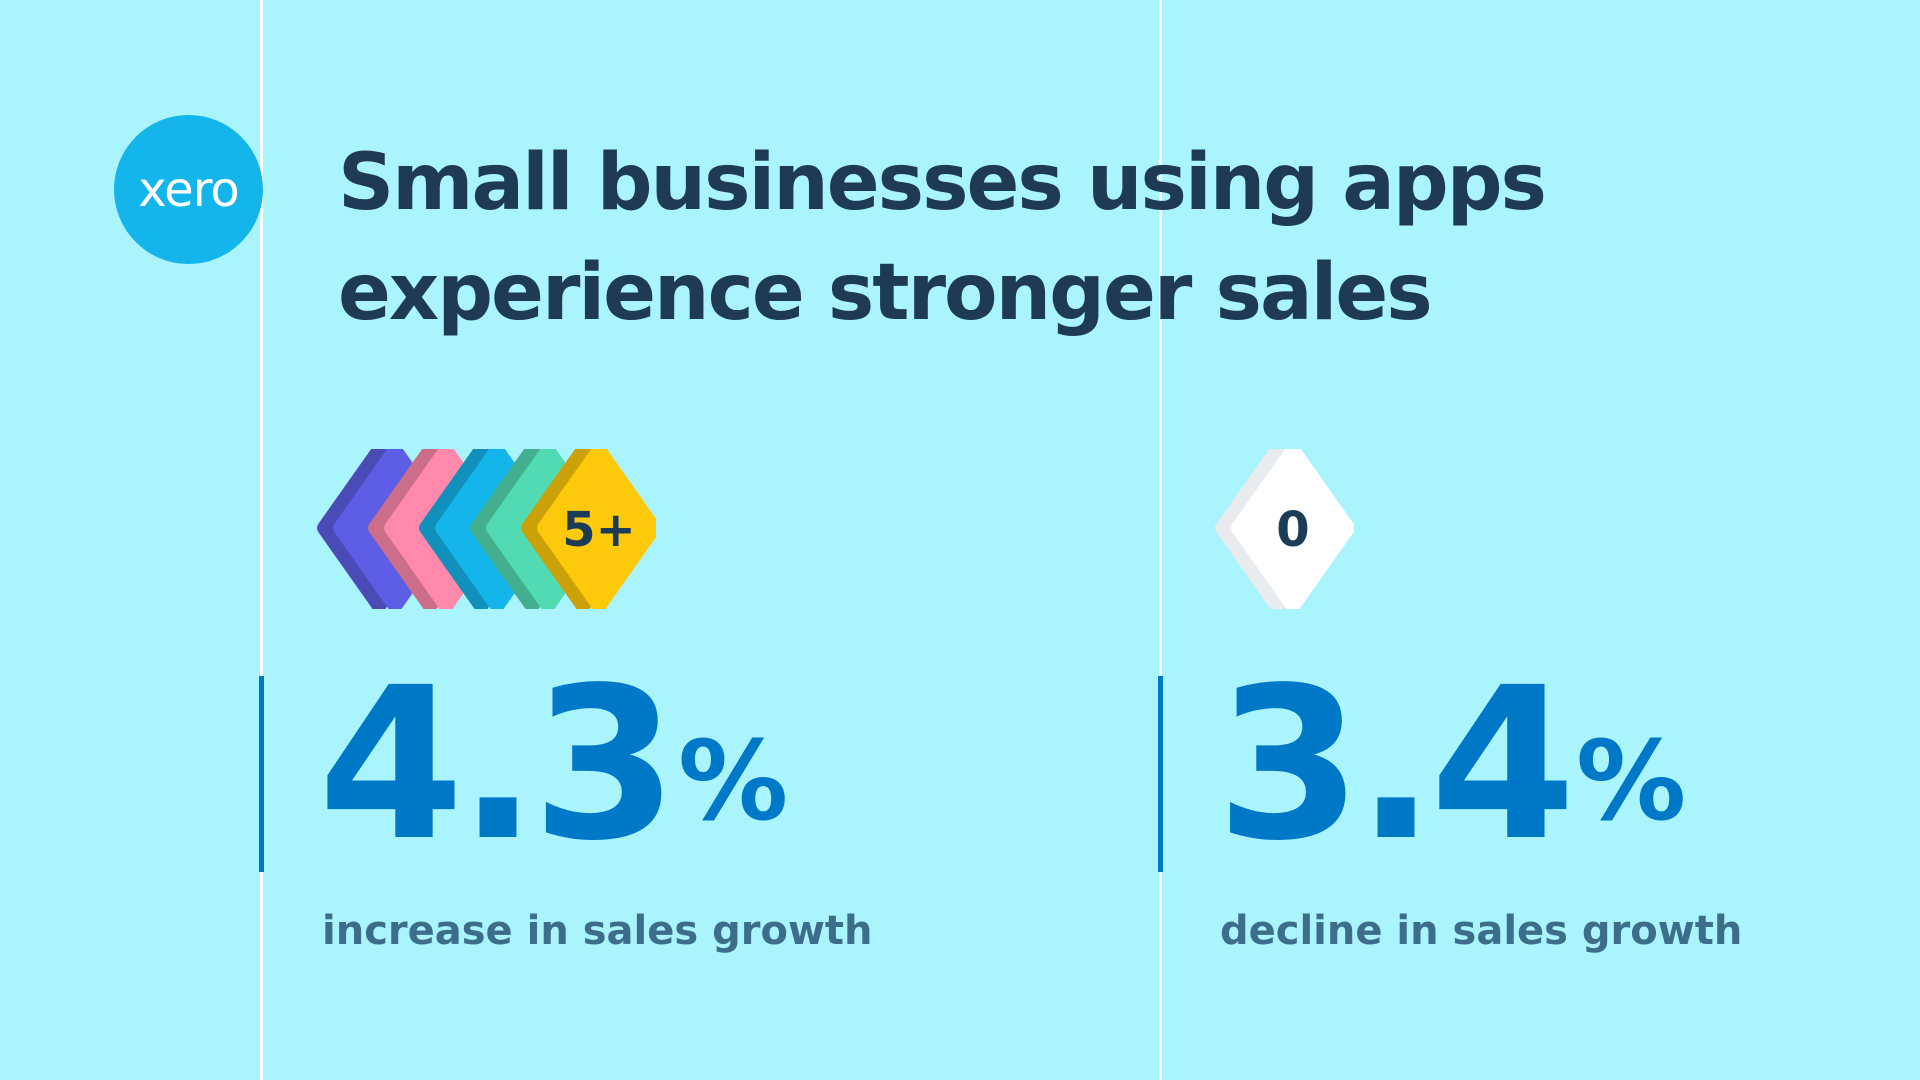 Image resolution: width=1920 pixels, height=1080 pixels. What do you see at coordinates (597, 931) in the screenshot?
I see `stat-caption-increase: increase in sales growth` at bounding box center [597, 931].